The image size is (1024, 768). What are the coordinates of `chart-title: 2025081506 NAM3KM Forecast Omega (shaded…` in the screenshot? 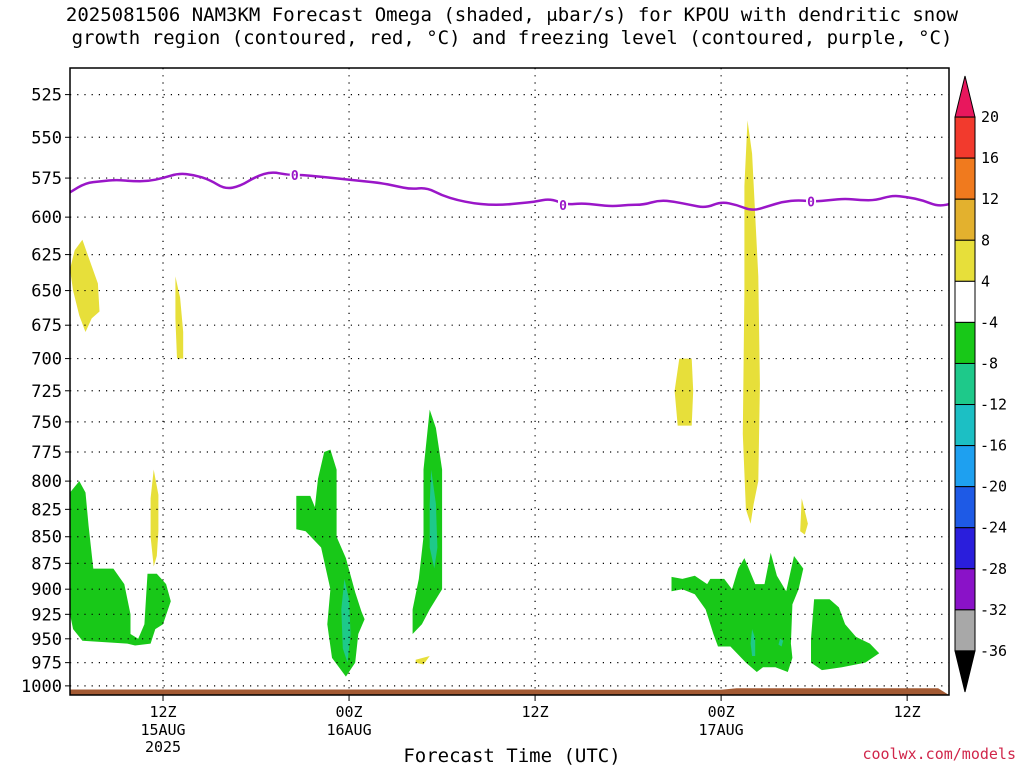 It's located at (512, 27).